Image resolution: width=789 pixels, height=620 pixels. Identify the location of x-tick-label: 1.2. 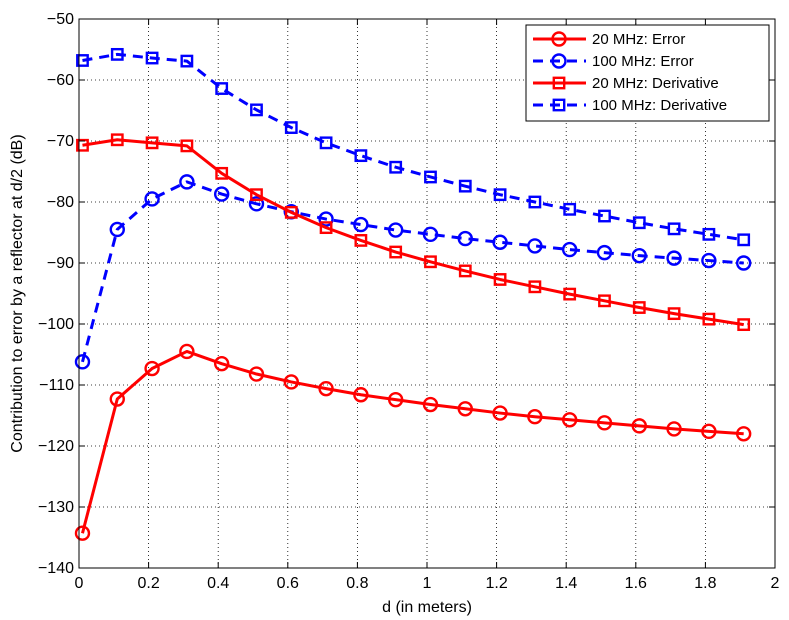
(496, 583).